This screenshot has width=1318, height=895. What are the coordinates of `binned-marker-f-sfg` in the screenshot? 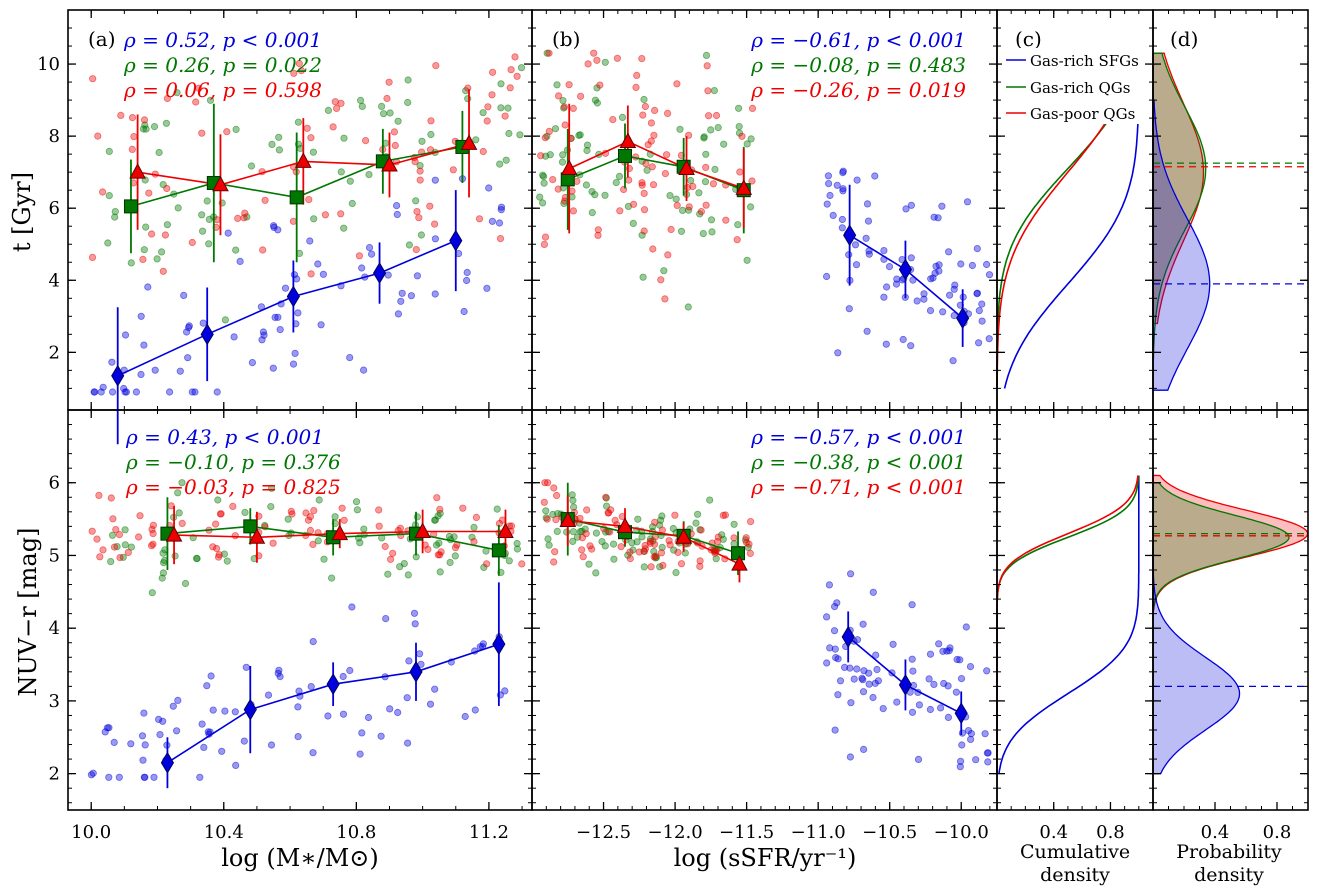 It's located at (905, 684).